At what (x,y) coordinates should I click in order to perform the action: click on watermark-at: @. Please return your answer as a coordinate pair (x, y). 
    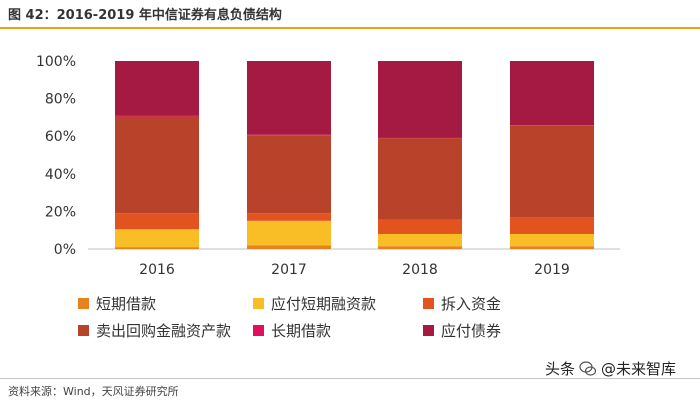
    Looking at the image, I should click on (609, 368).